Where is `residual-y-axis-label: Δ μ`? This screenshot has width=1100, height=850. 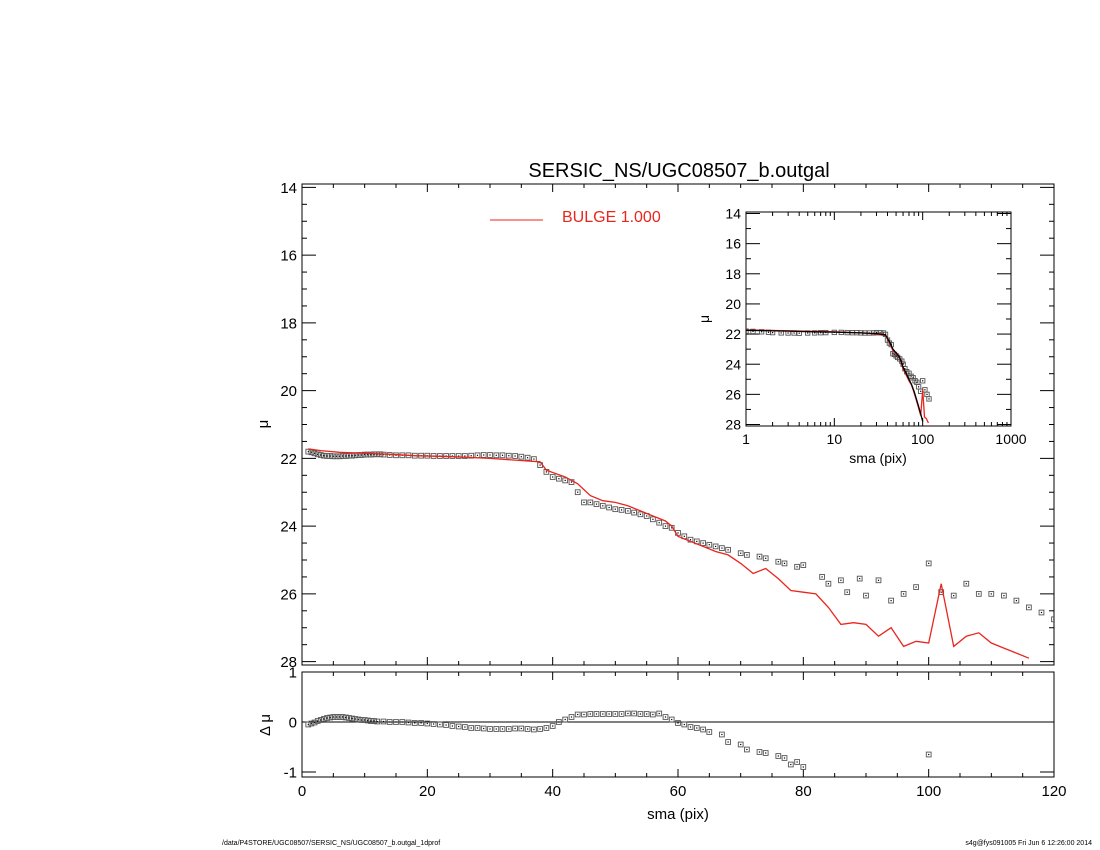 residual-y-axis-label: Δ μ is located at coordinates (265, 725).